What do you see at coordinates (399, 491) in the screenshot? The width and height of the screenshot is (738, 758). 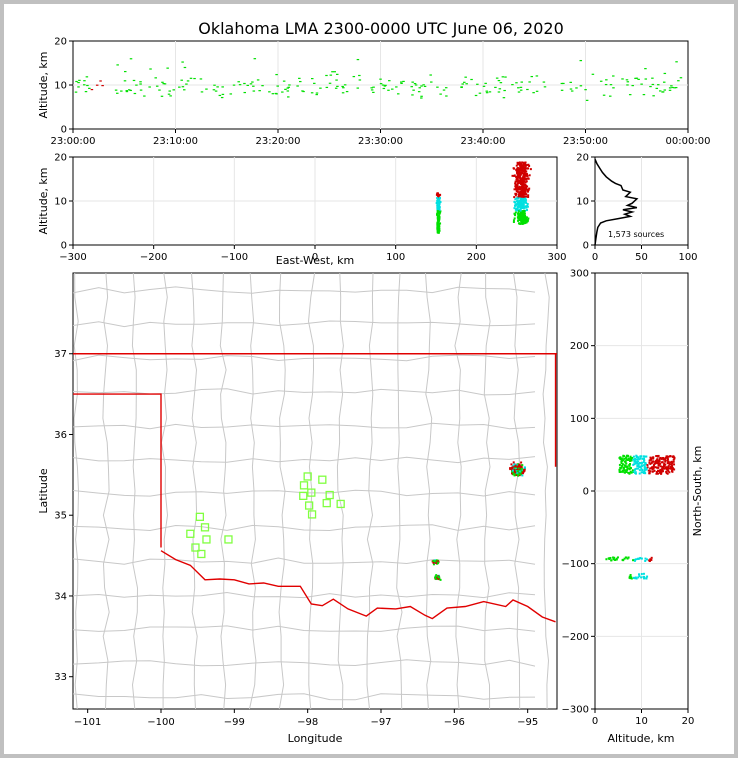 I see `county-line` at bounding box center [399, 491].